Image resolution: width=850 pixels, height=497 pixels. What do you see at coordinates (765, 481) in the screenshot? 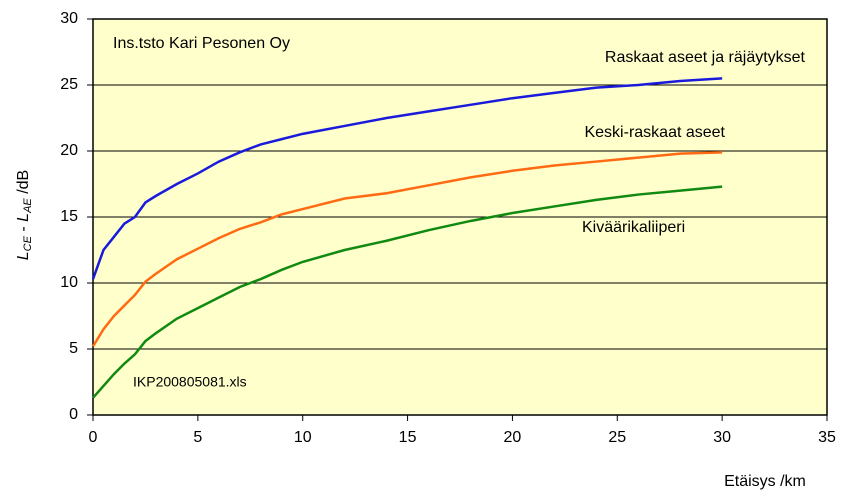
I see `x-axis-label: Etäisys /km` at bounding box center [765, 481].